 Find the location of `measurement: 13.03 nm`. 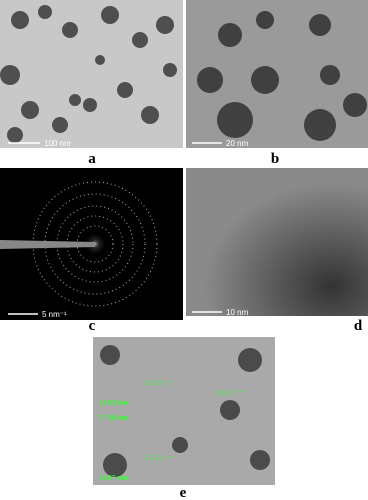

measurement: 13.03 nm is located at coordinates (112, 403).